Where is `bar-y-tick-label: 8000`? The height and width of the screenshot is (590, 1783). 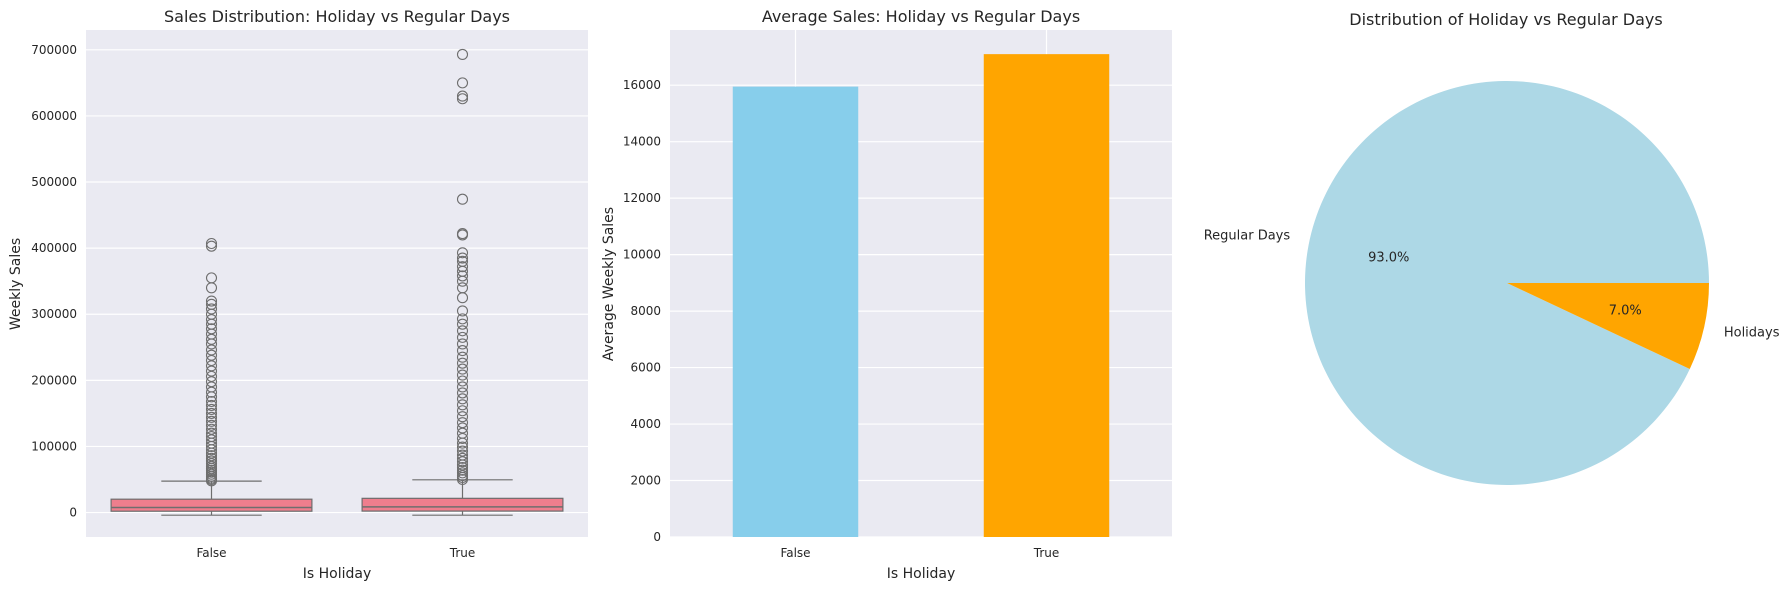
bar-y-tick-label: 8000 is located at coordinates (645, 311).